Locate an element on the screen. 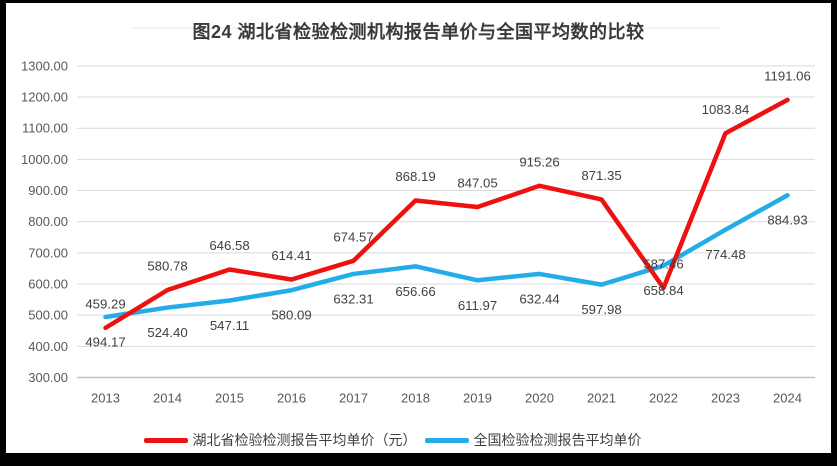  x-axis-tick-label: 2021 is located at coordinates (601, 398).